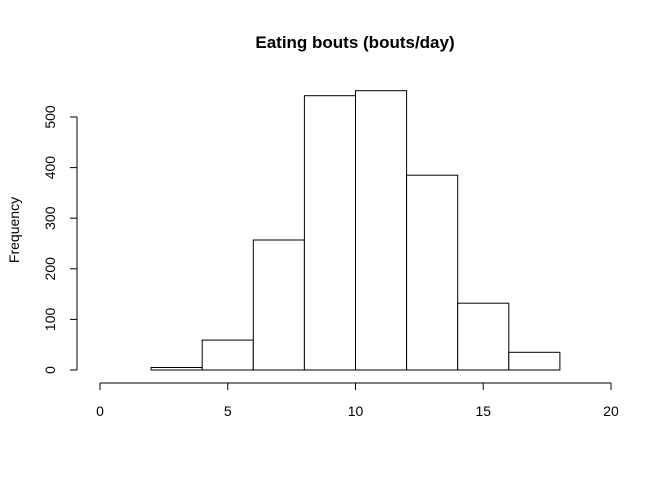 This screenshot has width=672, height=485. What do you see at coordinates (356, 411) in the screenshot?
I see `x-tick-label-2: 10` at bounding box center [356, 411].